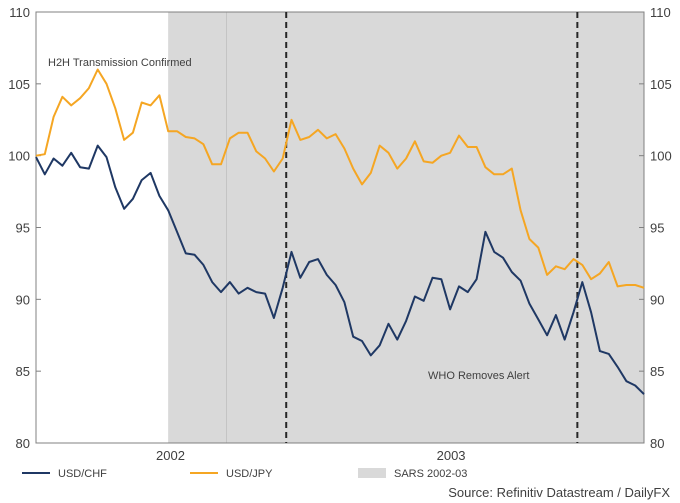  I want to click on y-tick-label-left: 95, so click(23, 228).